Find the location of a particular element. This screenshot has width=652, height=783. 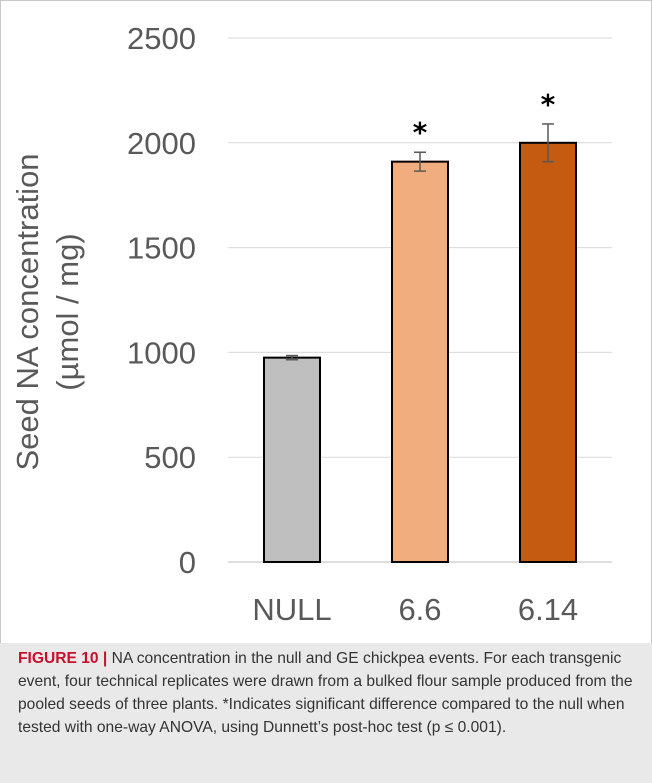

x-axis-ticks: NULL 6.6 6.14 is located at coordinates (415, 609).